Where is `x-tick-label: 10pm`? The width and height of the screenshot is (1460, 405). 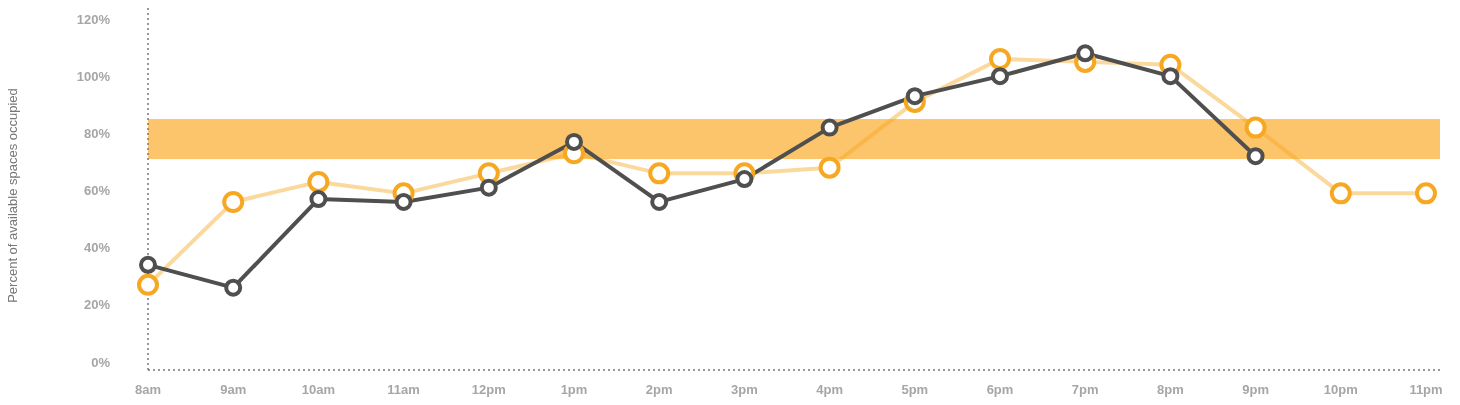 x-tick-label: 10pm is located at coordinates (1340, 389).